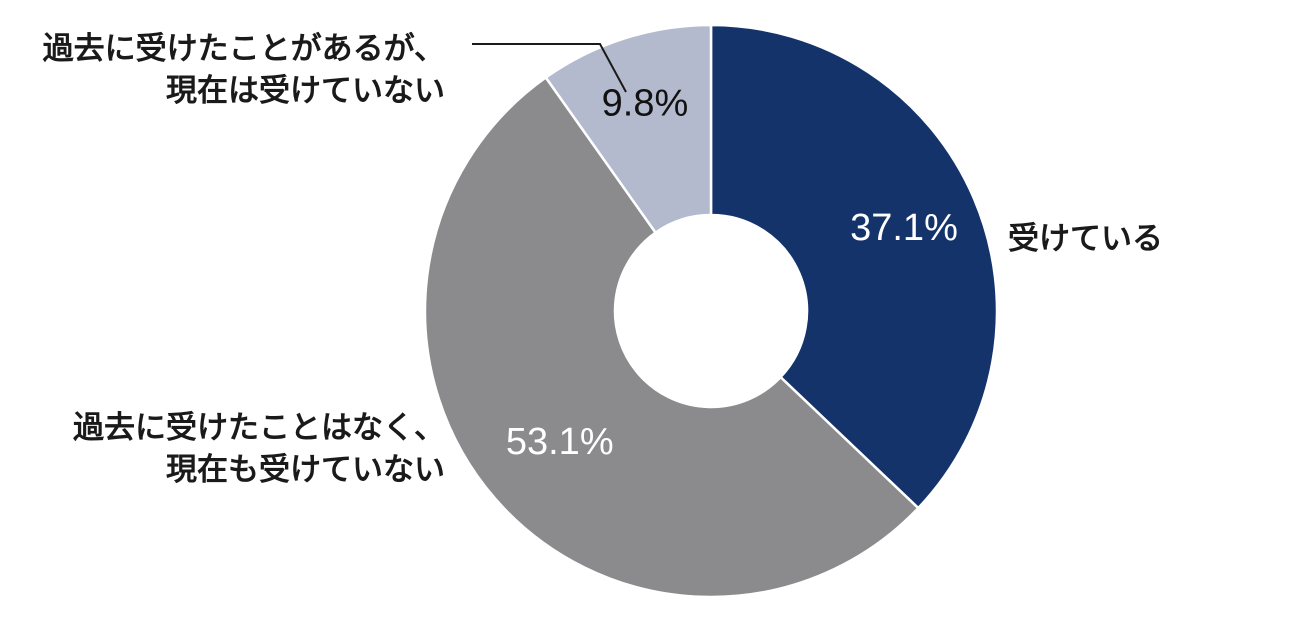  What do you see at coordinates (244, 70) in the screenshot?
I see `category-label-past-received: 過去に受けたことがあるが、 現在は受けていない` at bounding box center [244, 70].